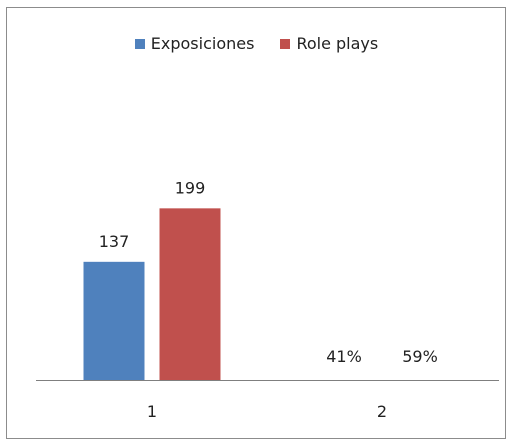 Image resolution: width=513 pixels, height=448 pixels. I want to click on legend-label-exposiciones: Exposiciones, so click(202, 43).